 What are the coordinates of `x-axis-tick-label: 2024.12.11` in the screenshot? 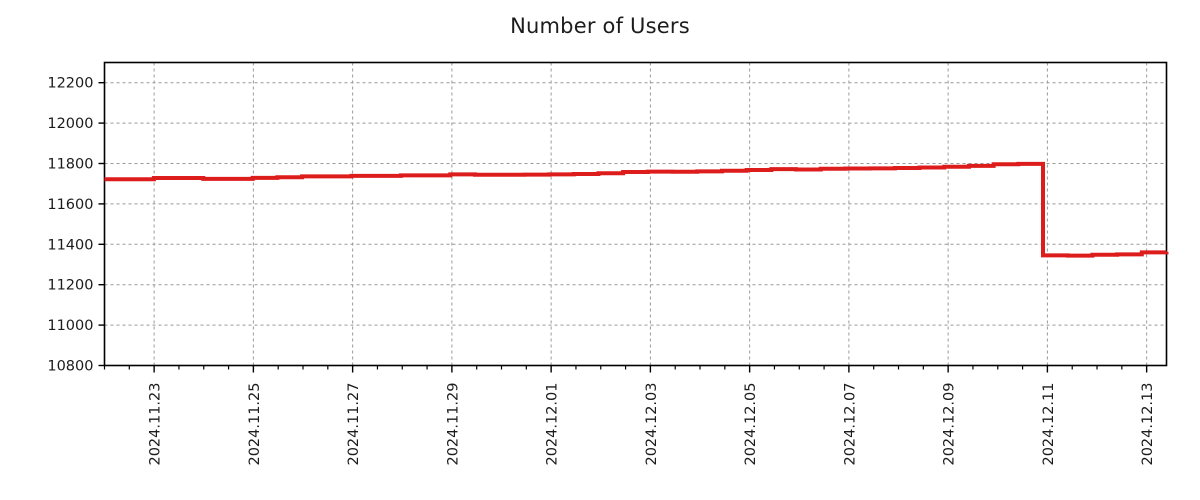 It's located at (1049, 424).